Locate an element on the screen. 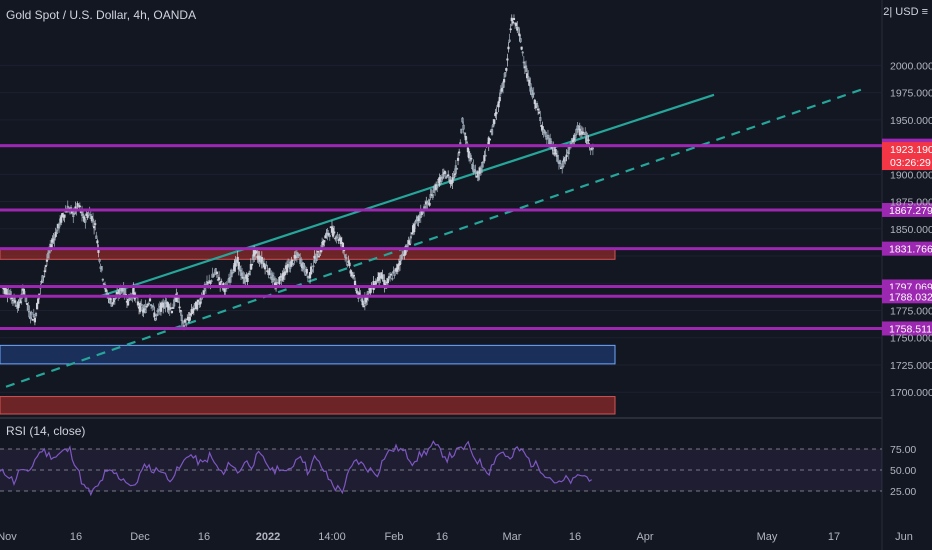 The width and height of the screenshot is (932, 550). red-supply-zone is located at coordinates (308, 405).